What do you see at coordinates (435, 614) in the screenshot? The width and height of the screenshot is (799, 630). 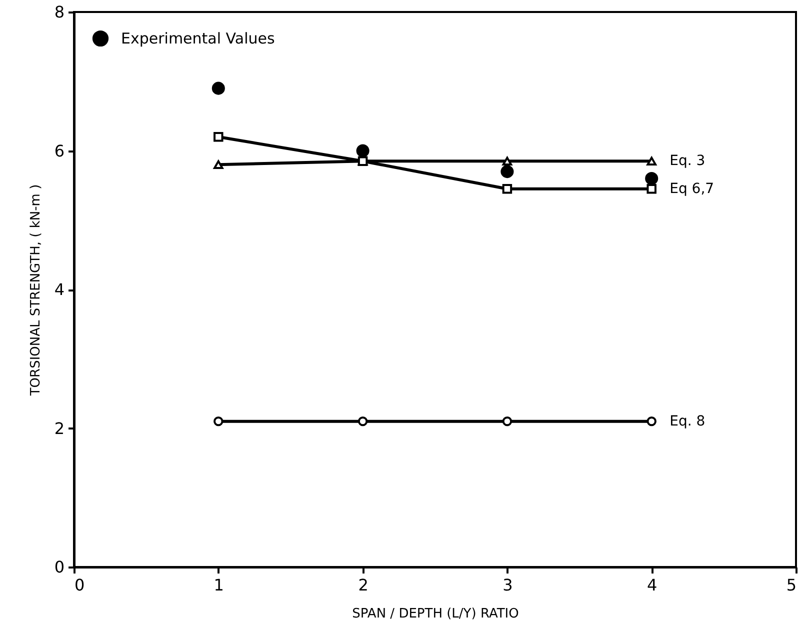 I see `x-axis-title: SPAN / DEPTH (L/Y) RATIO` at bounding box center [435, 614].